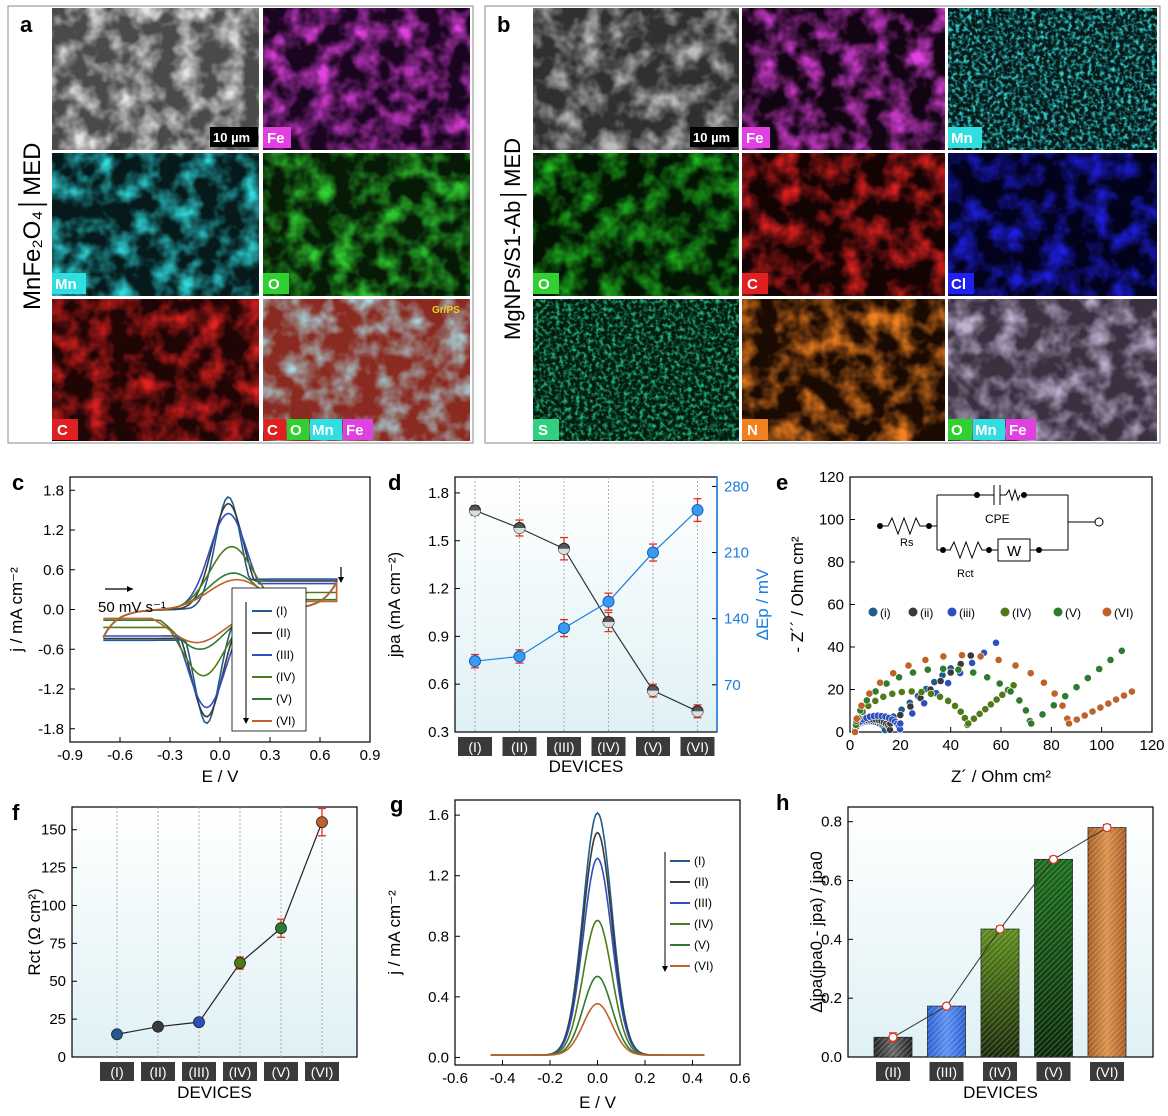  What do you see at coordinates (503, 1078) in the screenshot?
I see `x-tick-label: -0.4` at bounding box center [503, 1078].